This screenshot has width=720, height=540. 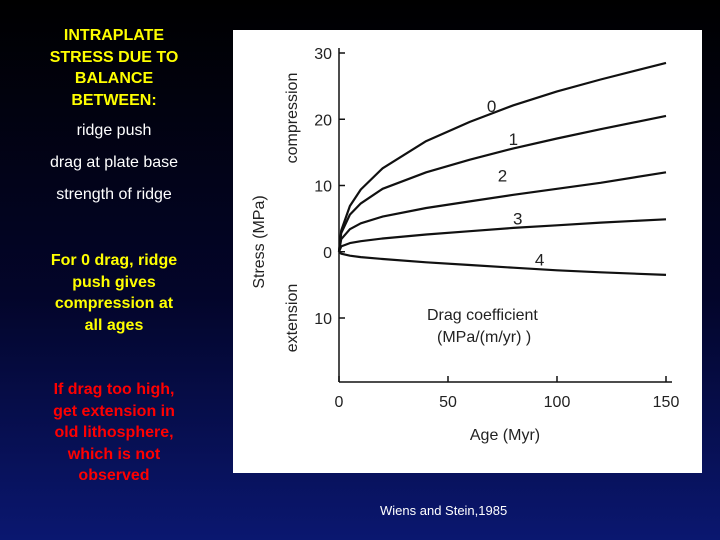 I want to click on note-line: push gives, so click(x=114, y=282).